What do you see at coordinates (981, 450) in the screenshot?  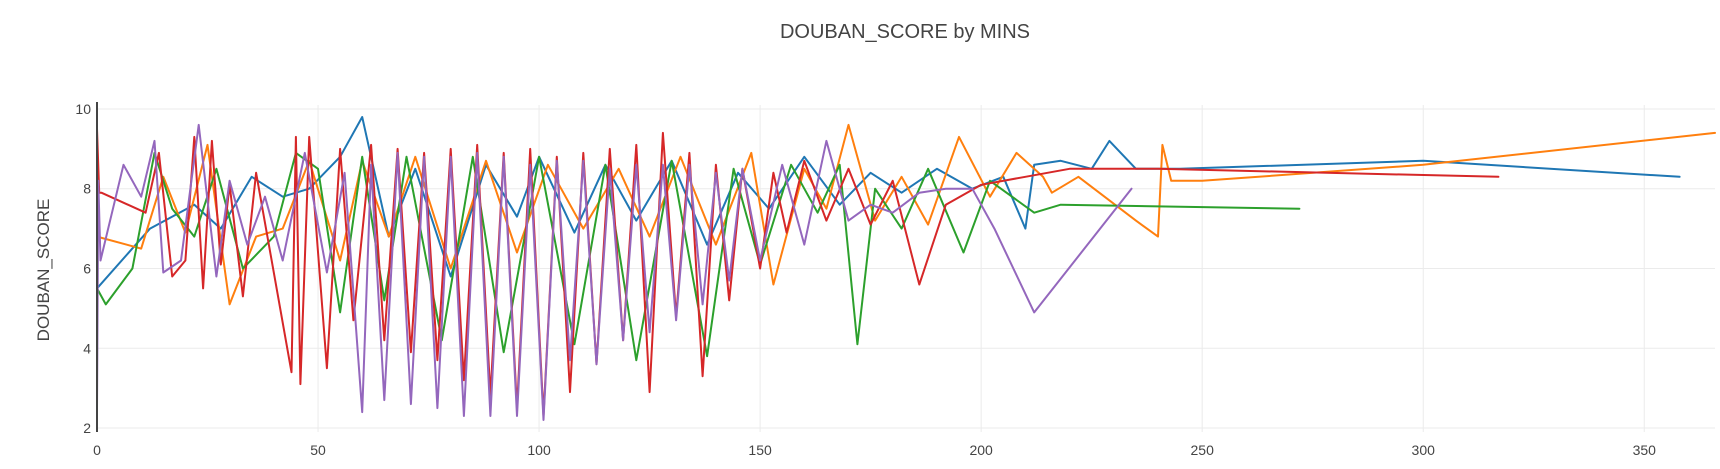 I see `x-tick-label-200: 200` at bounding box center [981, 450].